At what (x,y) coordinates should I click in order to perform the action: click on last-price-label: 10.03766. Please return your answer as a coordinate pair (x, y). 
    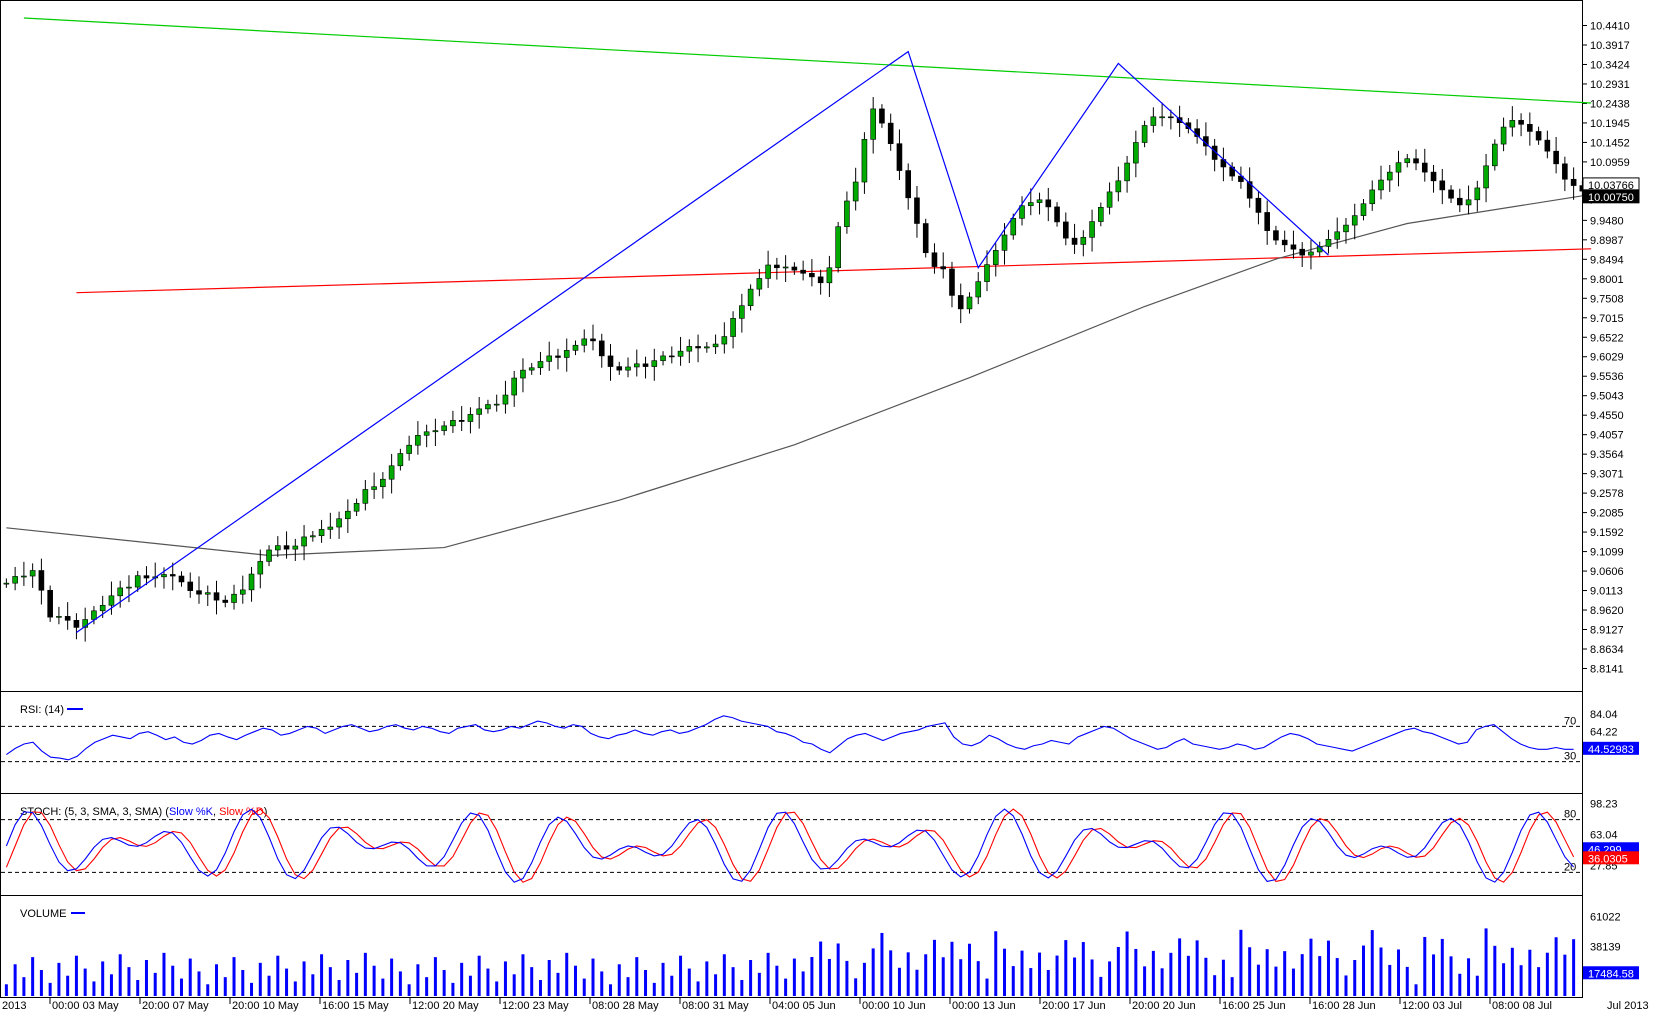
    Looking at the image, I should click on (1611, 186).